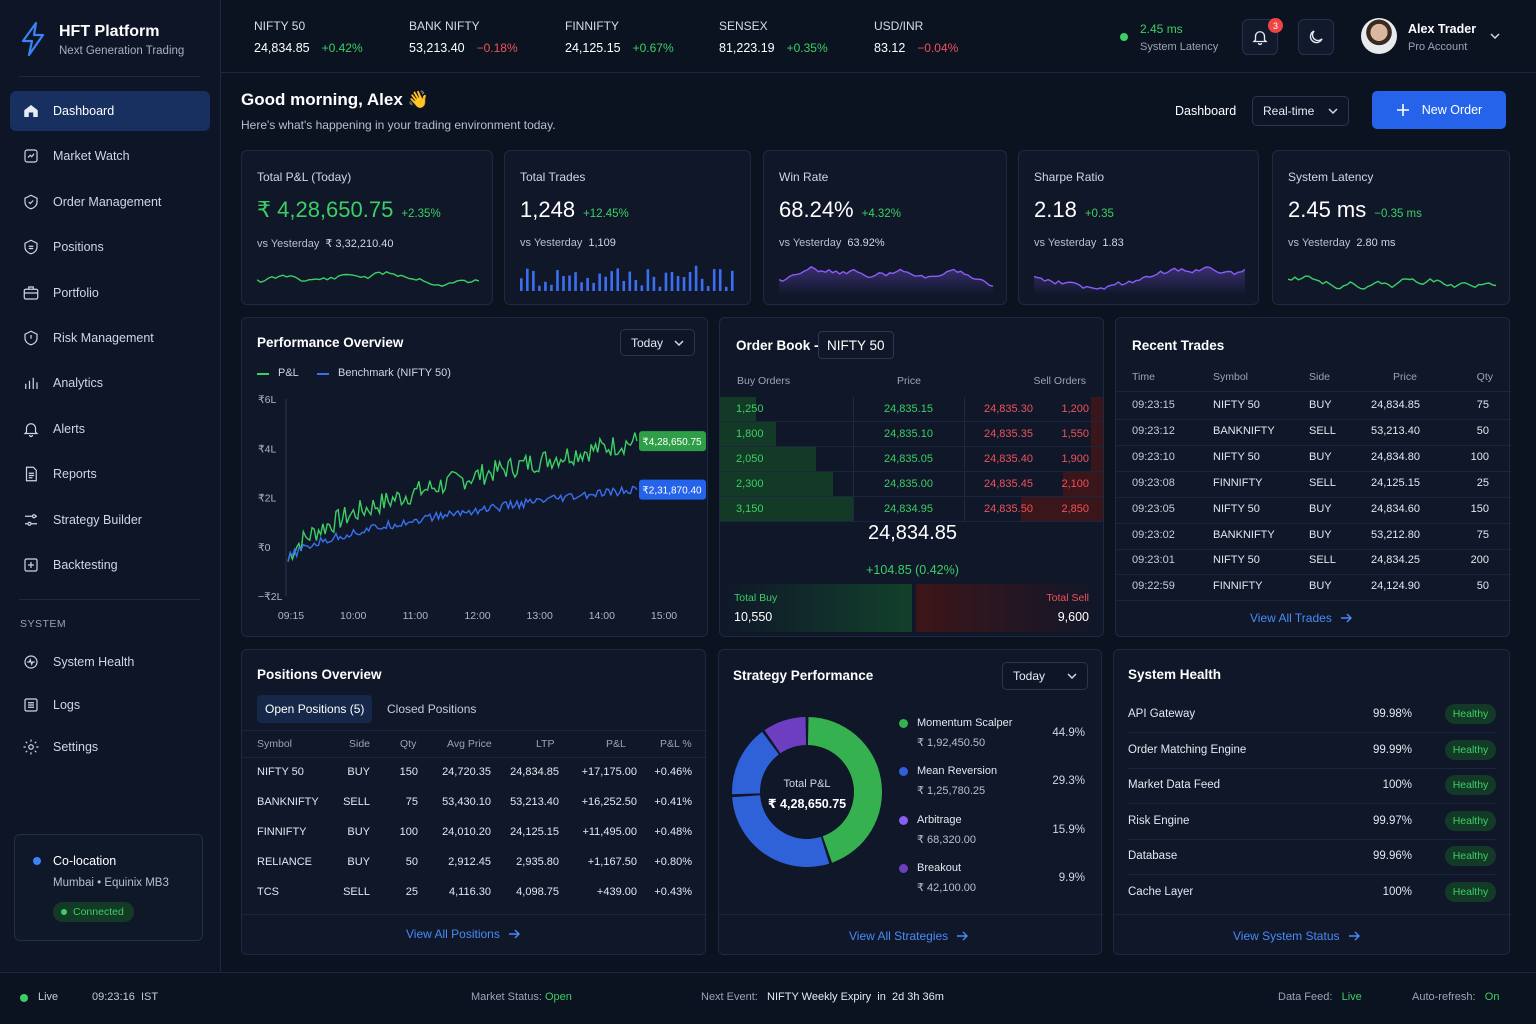  Describe the element at coordinates (537, 862) in the screenshot. I see `position-ltp: 2,935.80` at that location.